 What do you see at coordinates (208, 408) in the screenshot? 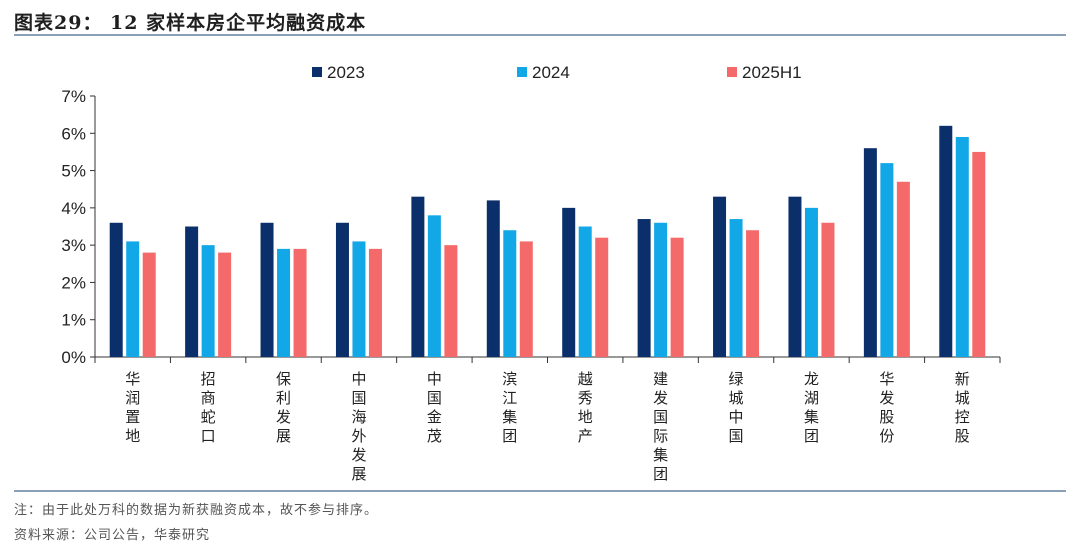
I see `x-category-label: 招商蛇口` at bounding box center [208, 408].